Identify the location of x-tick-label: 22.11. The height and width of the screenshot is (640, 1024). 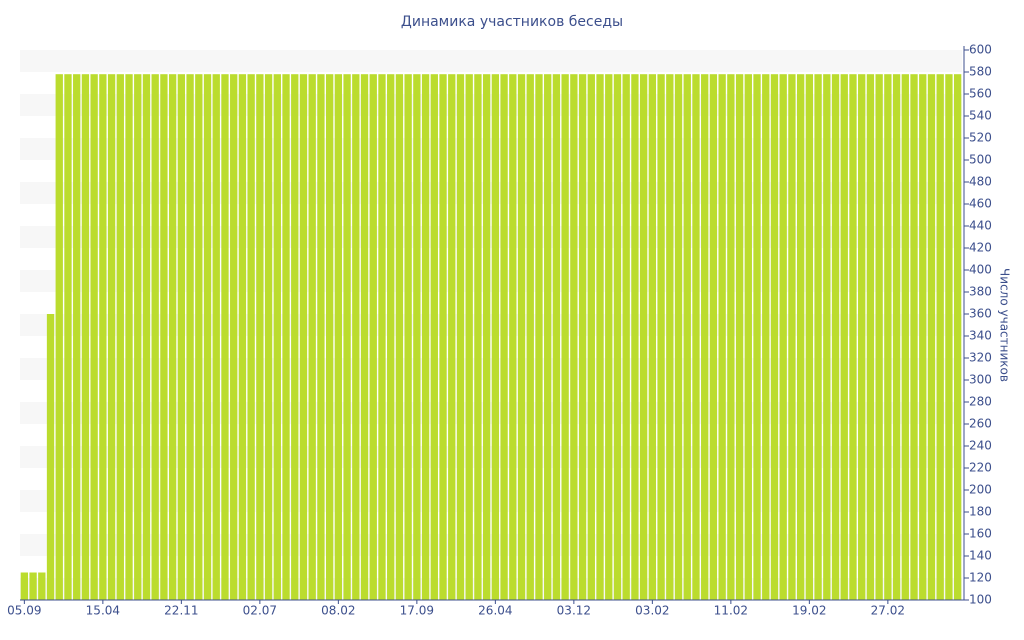
(181, 611).